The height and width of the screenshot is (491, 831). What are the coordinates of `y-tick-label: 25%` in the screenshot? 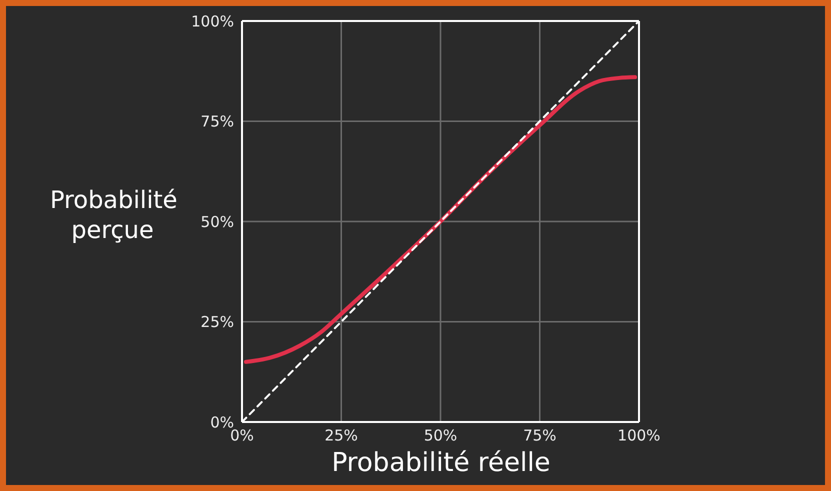 It's located at (217, 322).